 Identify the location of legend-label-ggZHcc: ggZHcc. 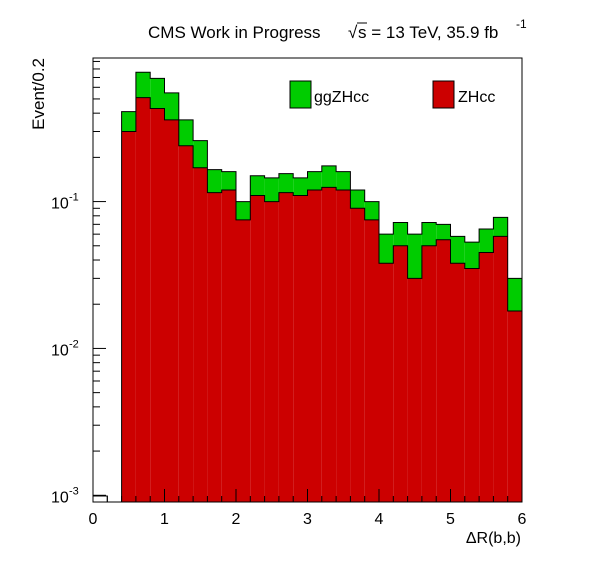
(341, 97).